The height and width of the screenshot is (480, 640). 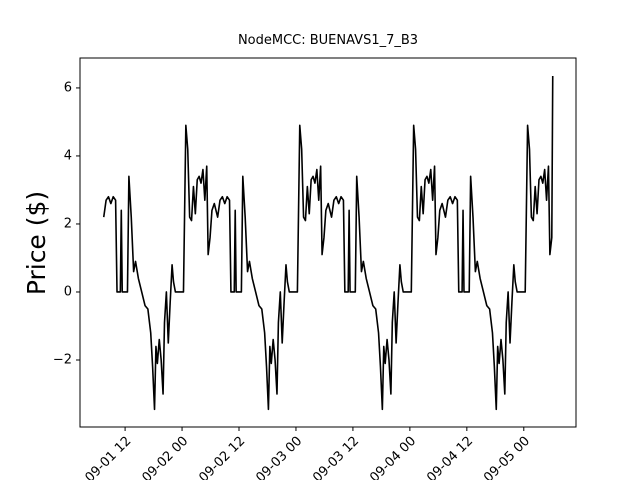 I want to click on chart-title: NodeMCC: BUENAVS1_7_B3, so click(x=328, y=40).